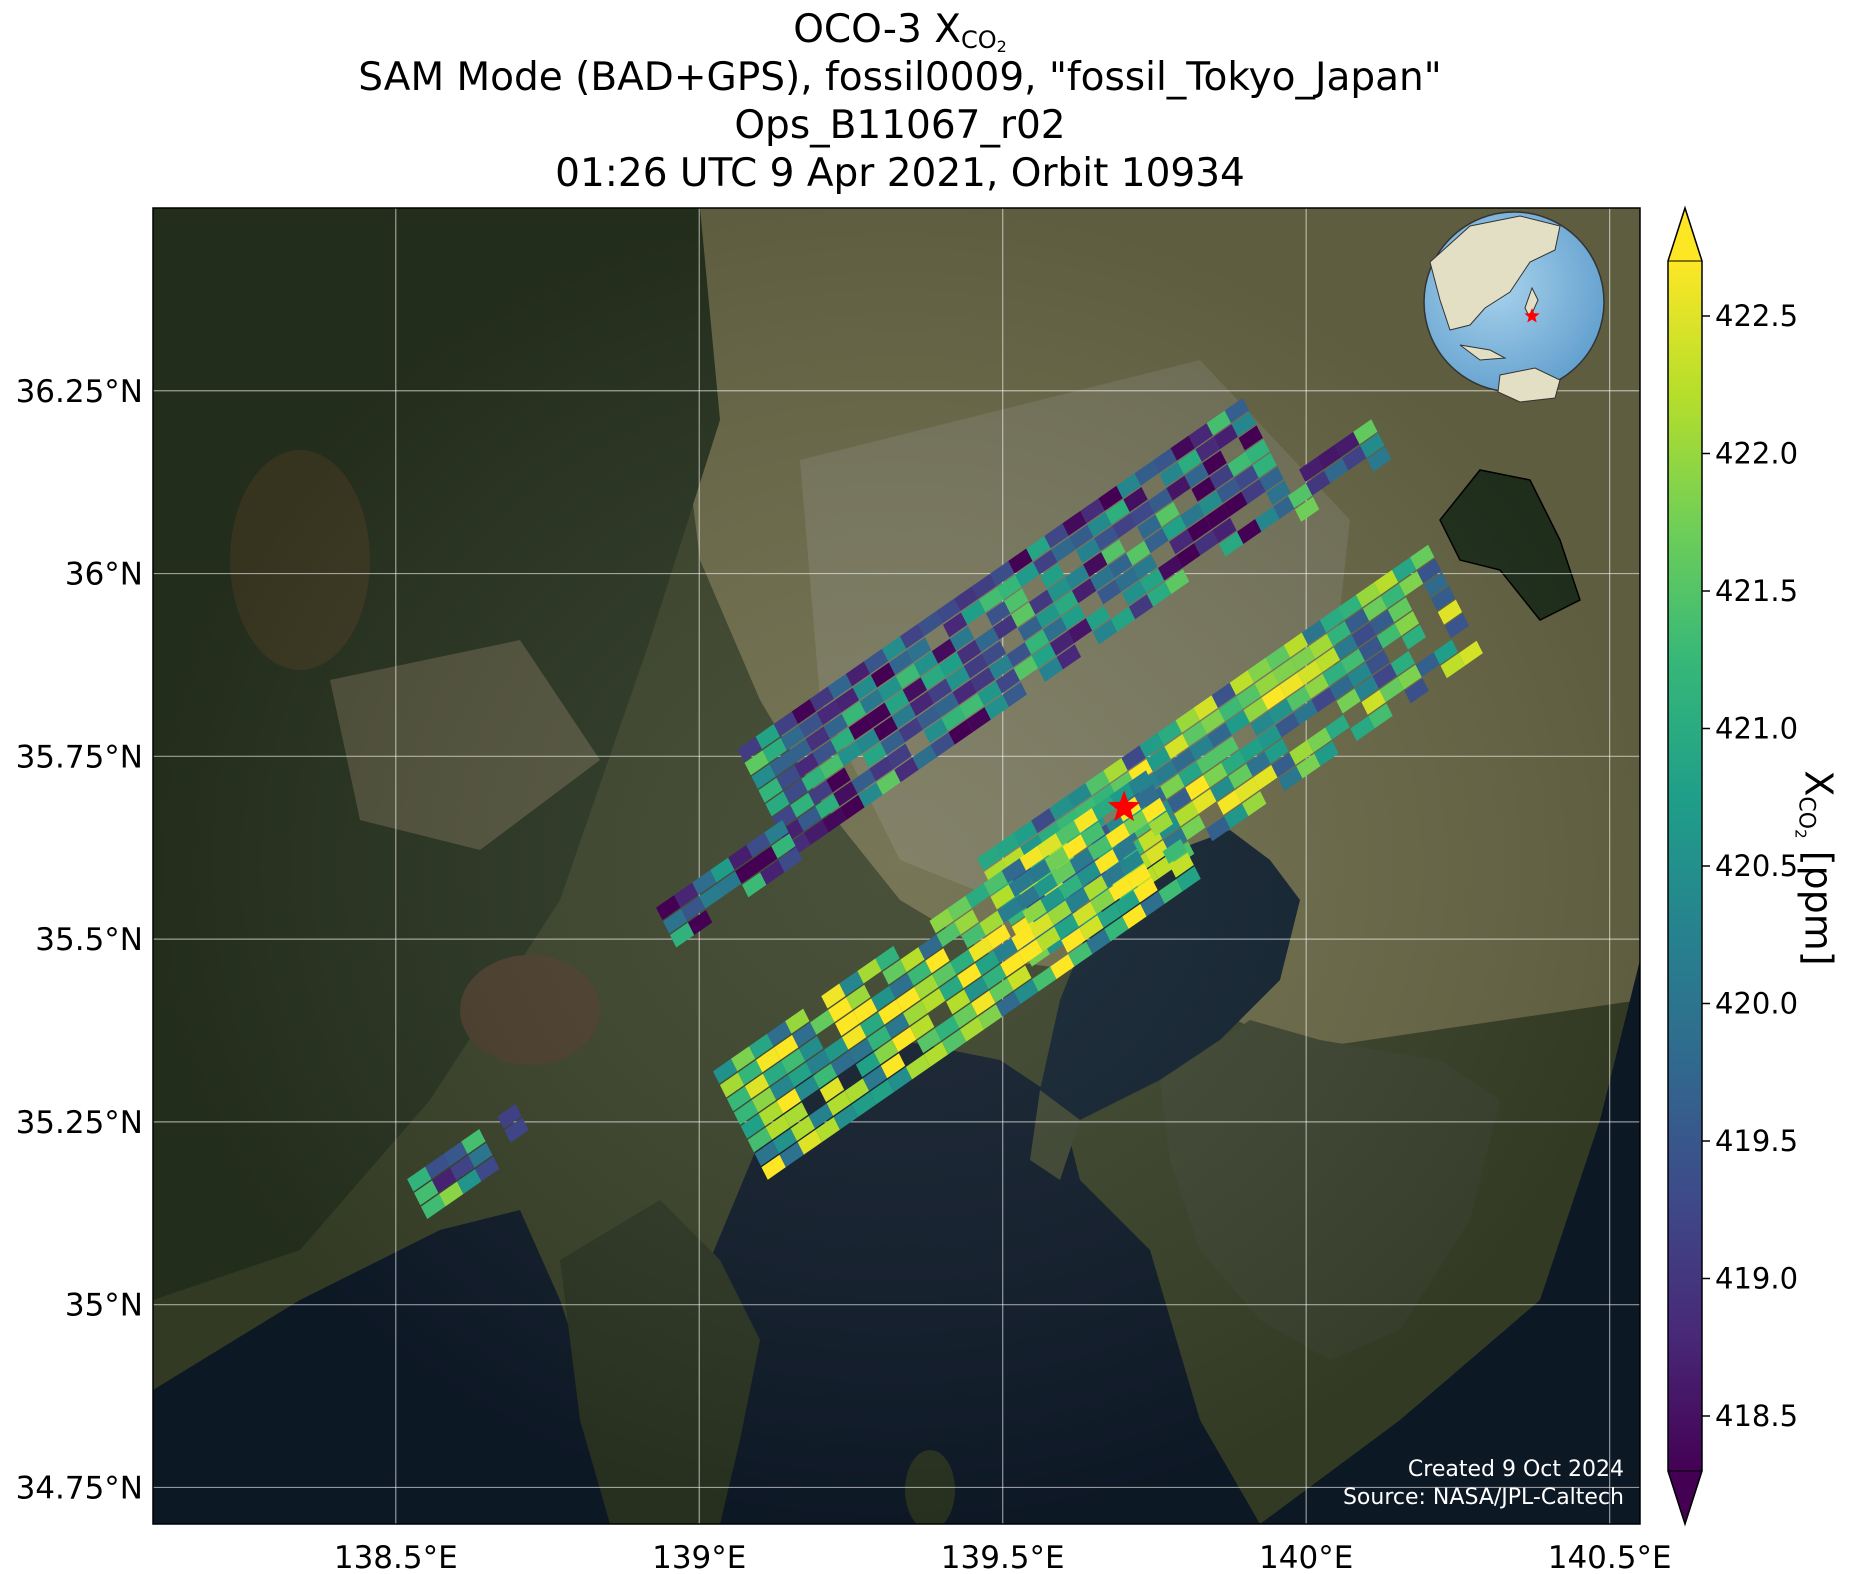 The height and width of the screenshot is (1574, 1860). I want to click on y-tick-label: 35.5°N, so click(89, 940).